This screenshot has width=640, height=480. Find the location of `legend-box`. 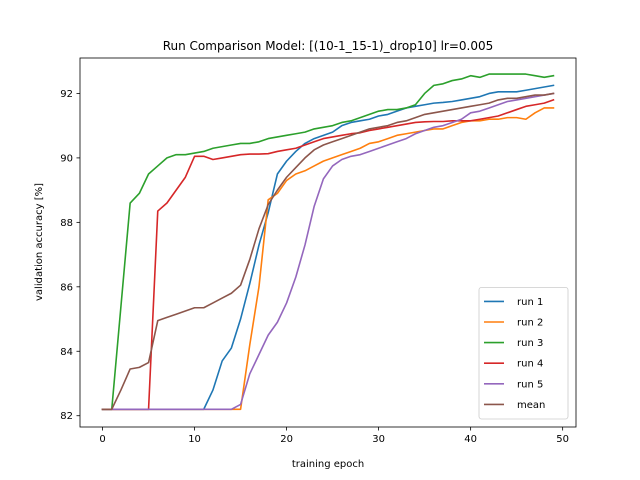

legend-box is located at coordinates (523, 353).